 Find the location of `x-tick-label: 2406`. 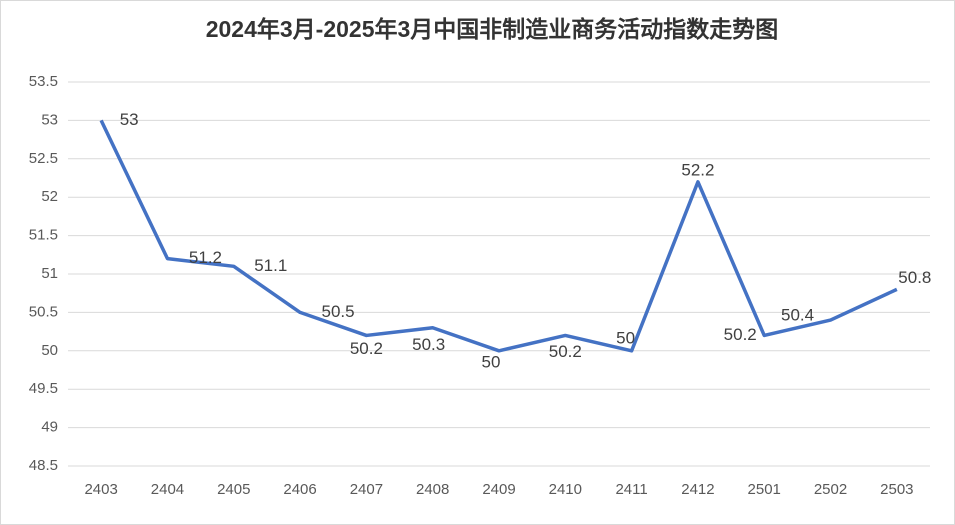

x-tick-label: 2406 is located at coordinates (299, 489).